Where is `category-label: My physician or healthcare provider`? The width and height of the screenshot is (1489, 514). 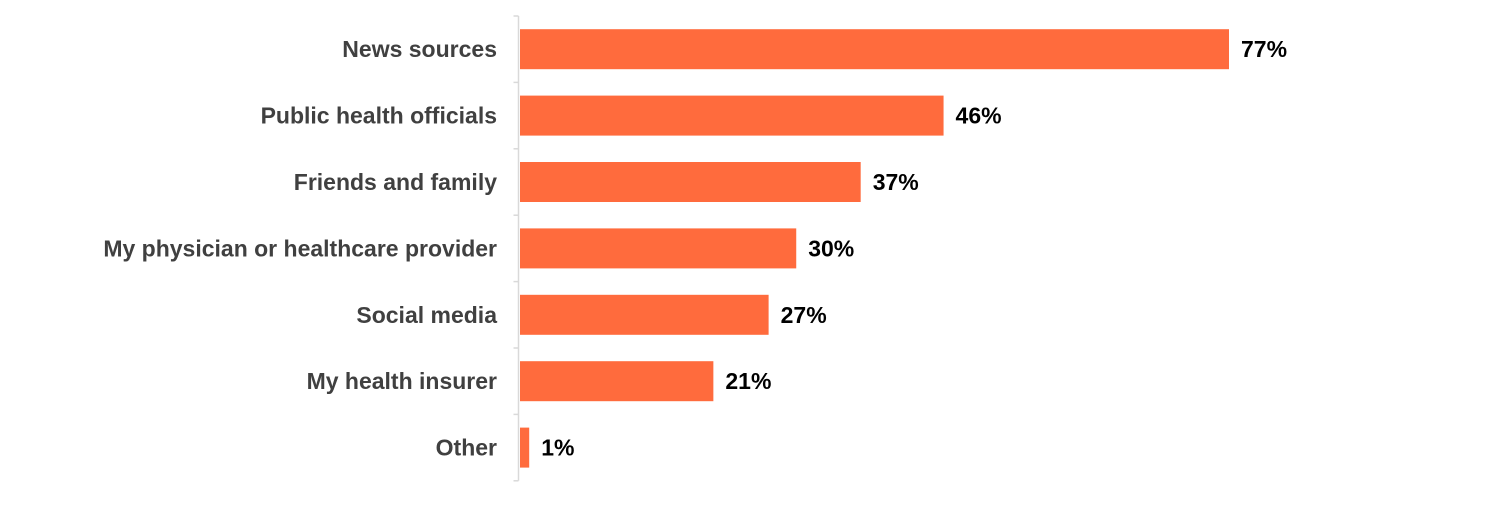 category-label: My physician or healthcare provider is located at coordinates (300, 248).